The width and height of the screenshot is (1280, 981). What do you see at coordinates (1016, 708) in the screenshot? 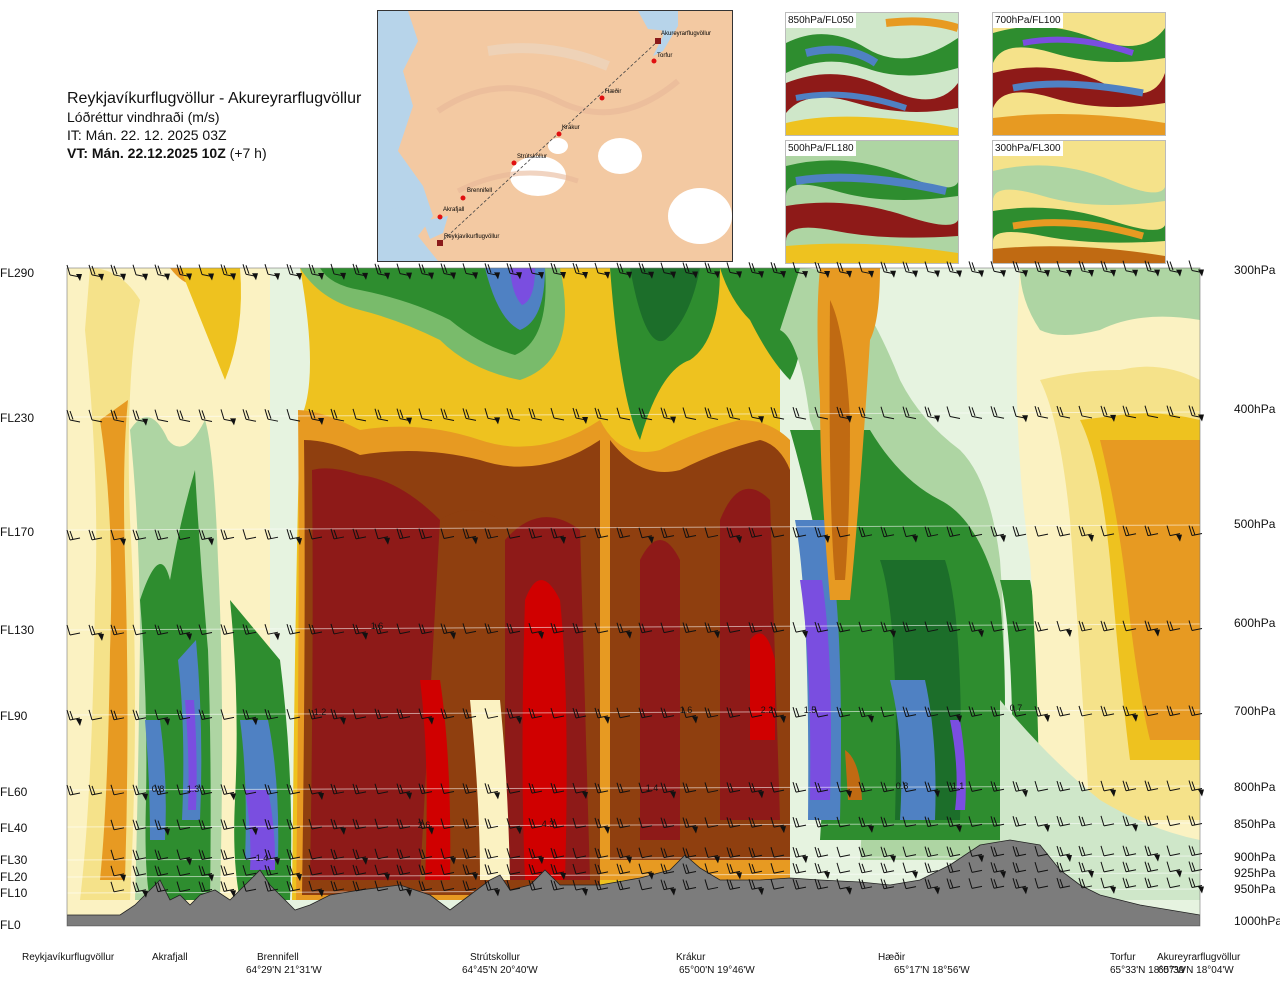
I see `value-label-13: 0.7` at bounding box center [1016, 708].